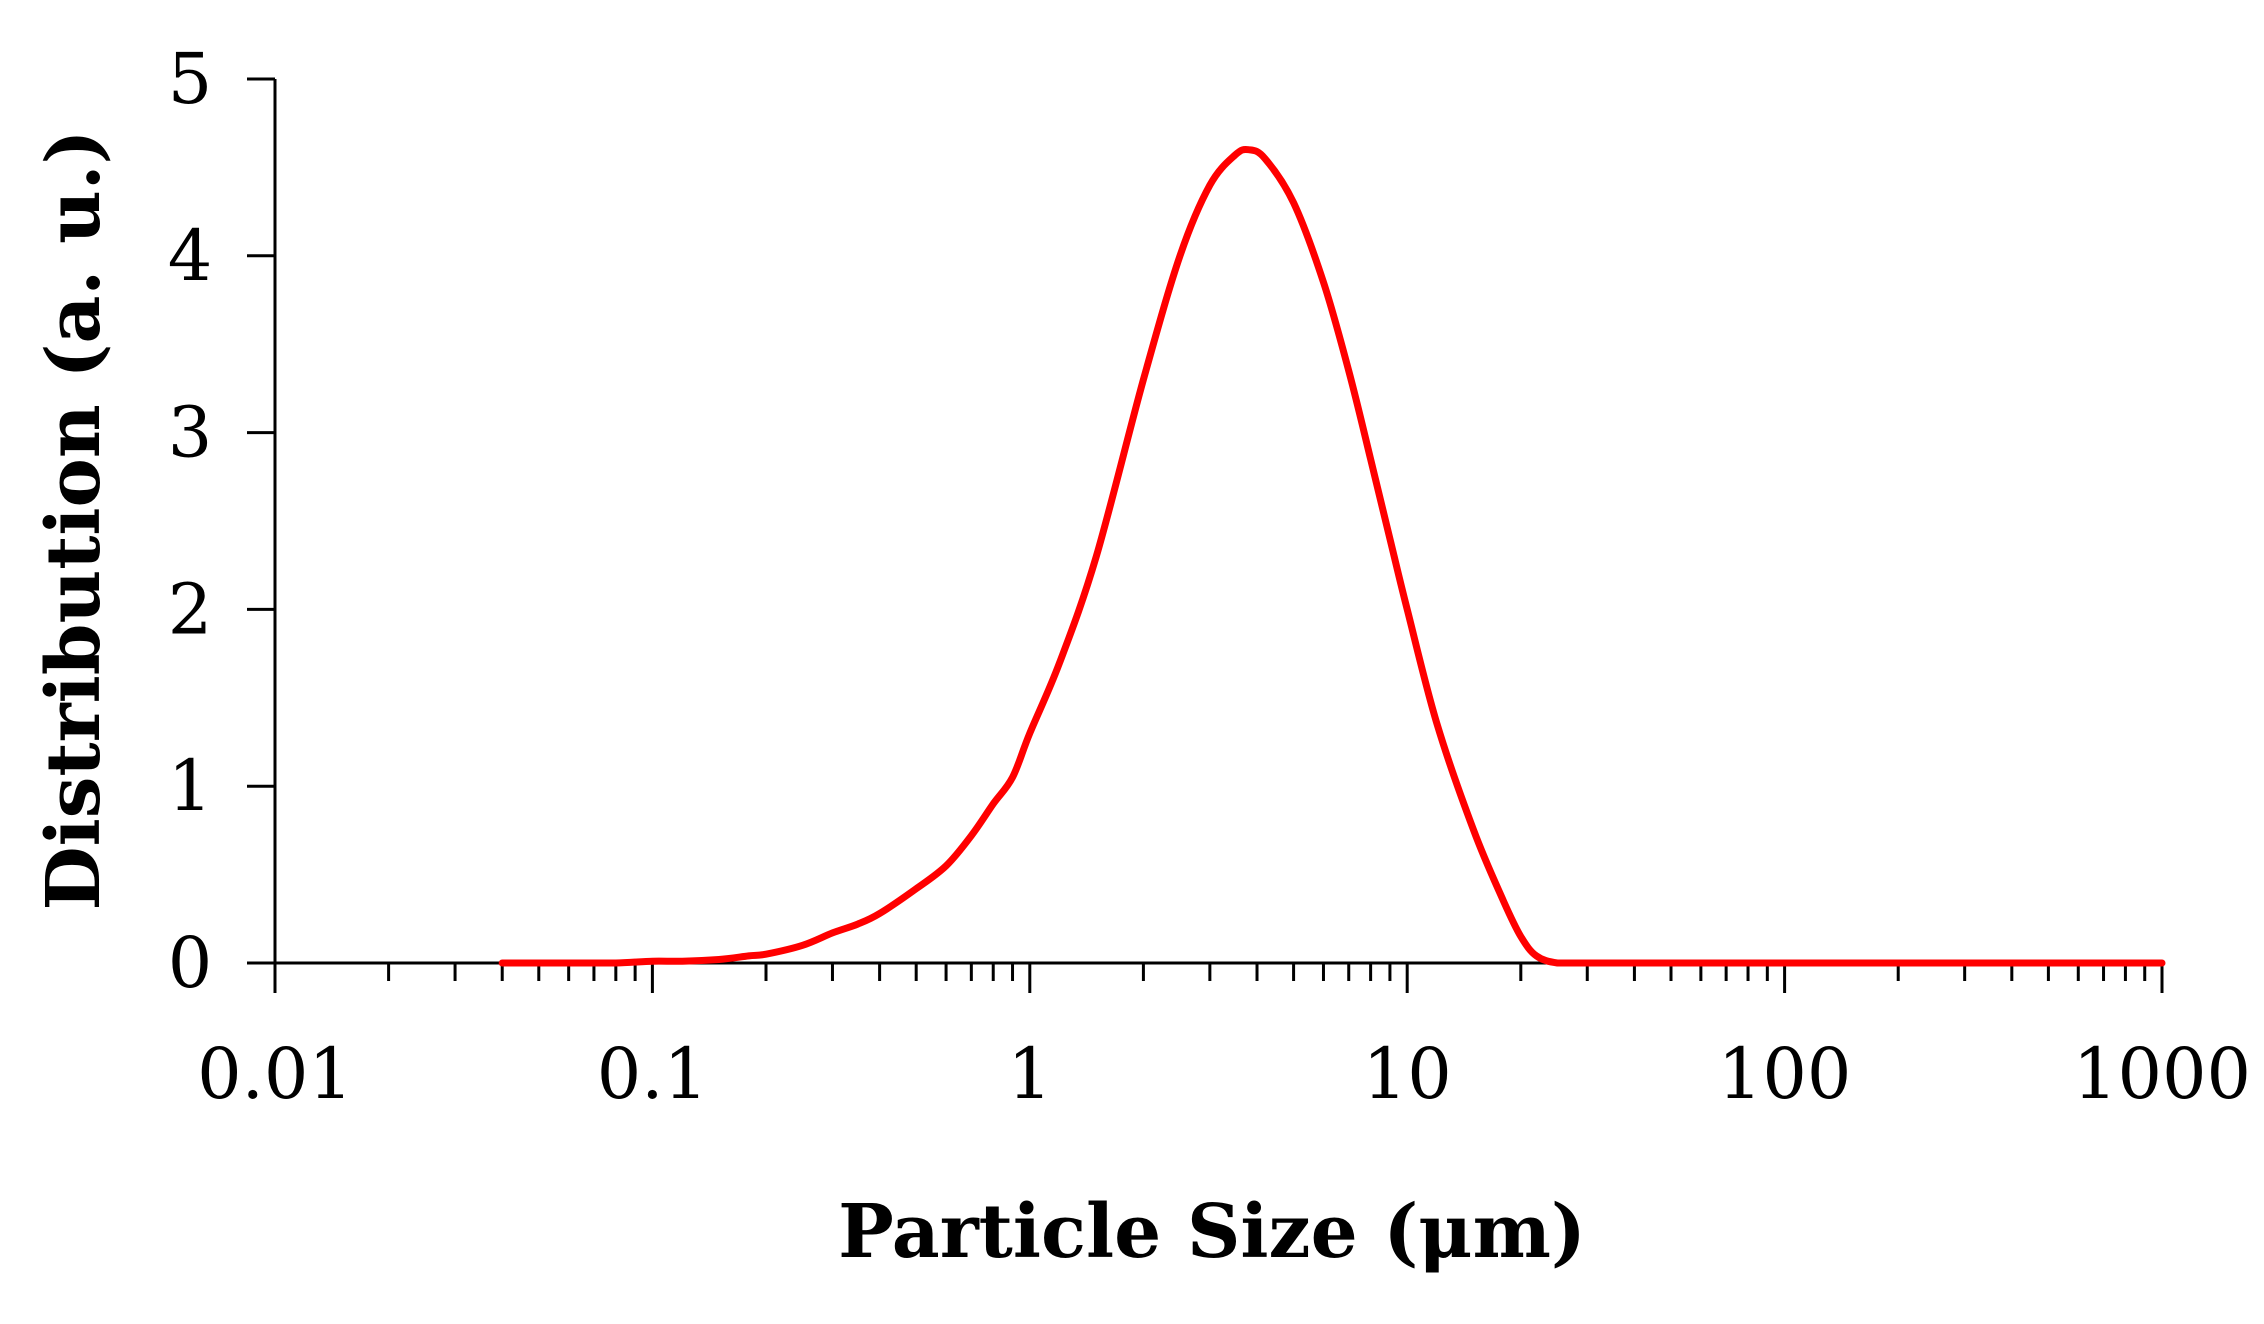 This screenshot has height=1324, width=2264. I want to click on x-tick-label: 10, so click(1407, 1074).